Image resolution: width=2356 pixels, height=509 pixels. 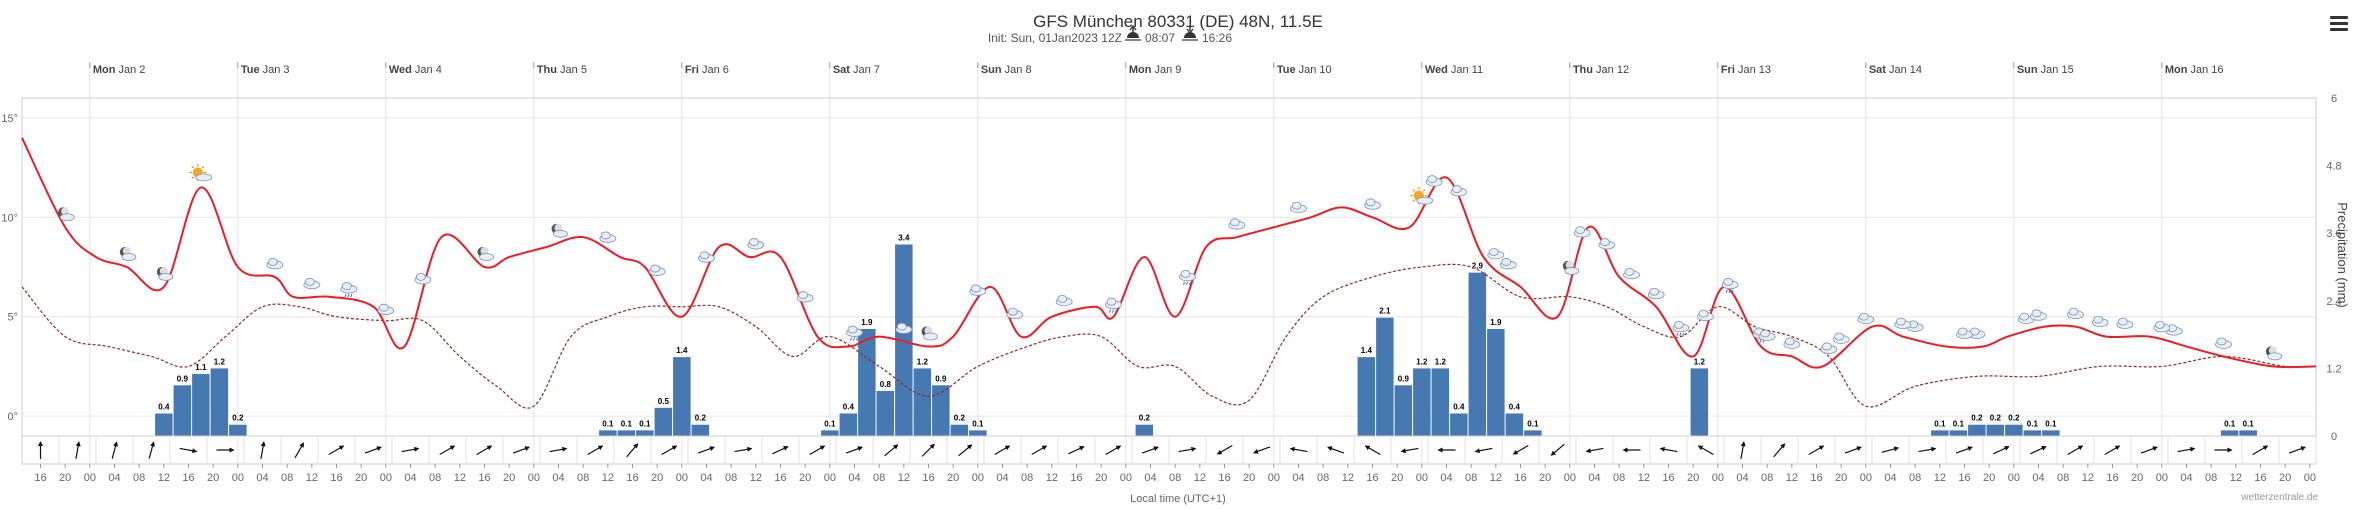 What do you see at coordinates (1681, 329) in the screenshot?
I see `cloud-rain-icon` at bounding box center [1681, 329].